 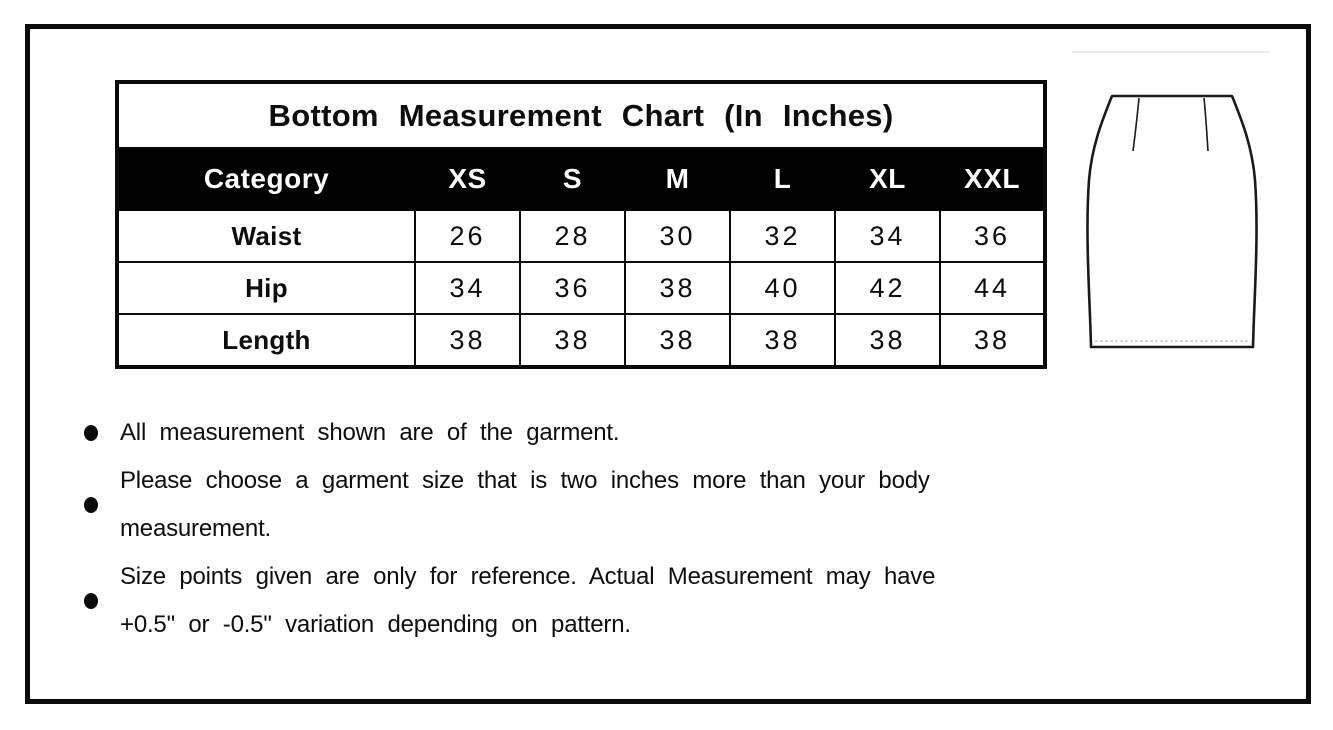 What do you see at coordinates (992, 288) in the screenshot?
I see `measurement-value: 44` at bounding box center [992, 288].